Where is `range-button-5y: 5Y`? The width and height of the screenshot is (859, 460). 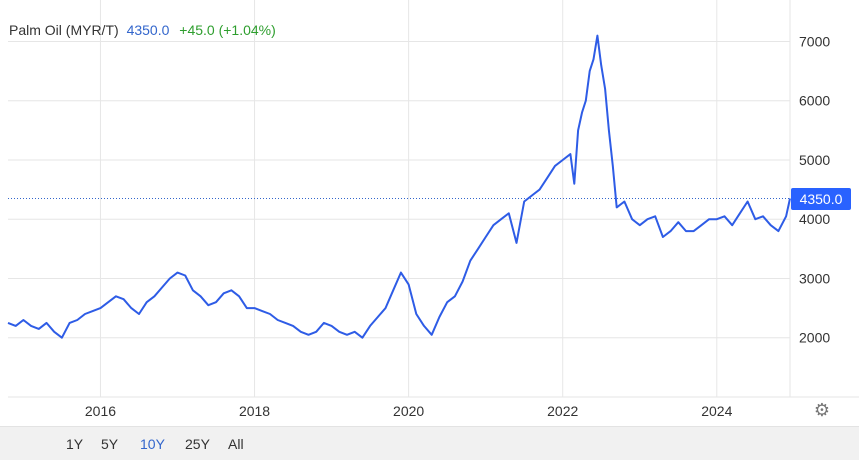 range-button-5y: 5Y is located at coordinates (110, 444).